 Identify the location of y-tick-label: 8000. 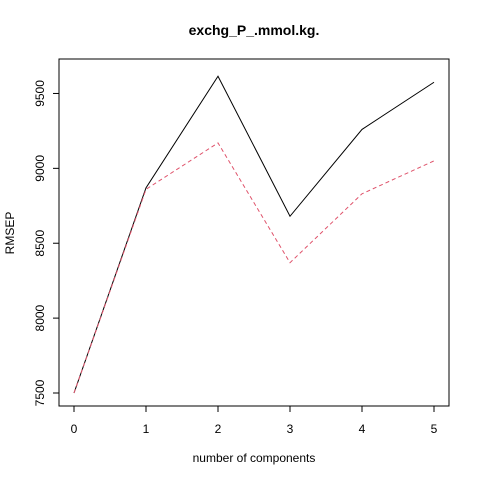
(40, 317).